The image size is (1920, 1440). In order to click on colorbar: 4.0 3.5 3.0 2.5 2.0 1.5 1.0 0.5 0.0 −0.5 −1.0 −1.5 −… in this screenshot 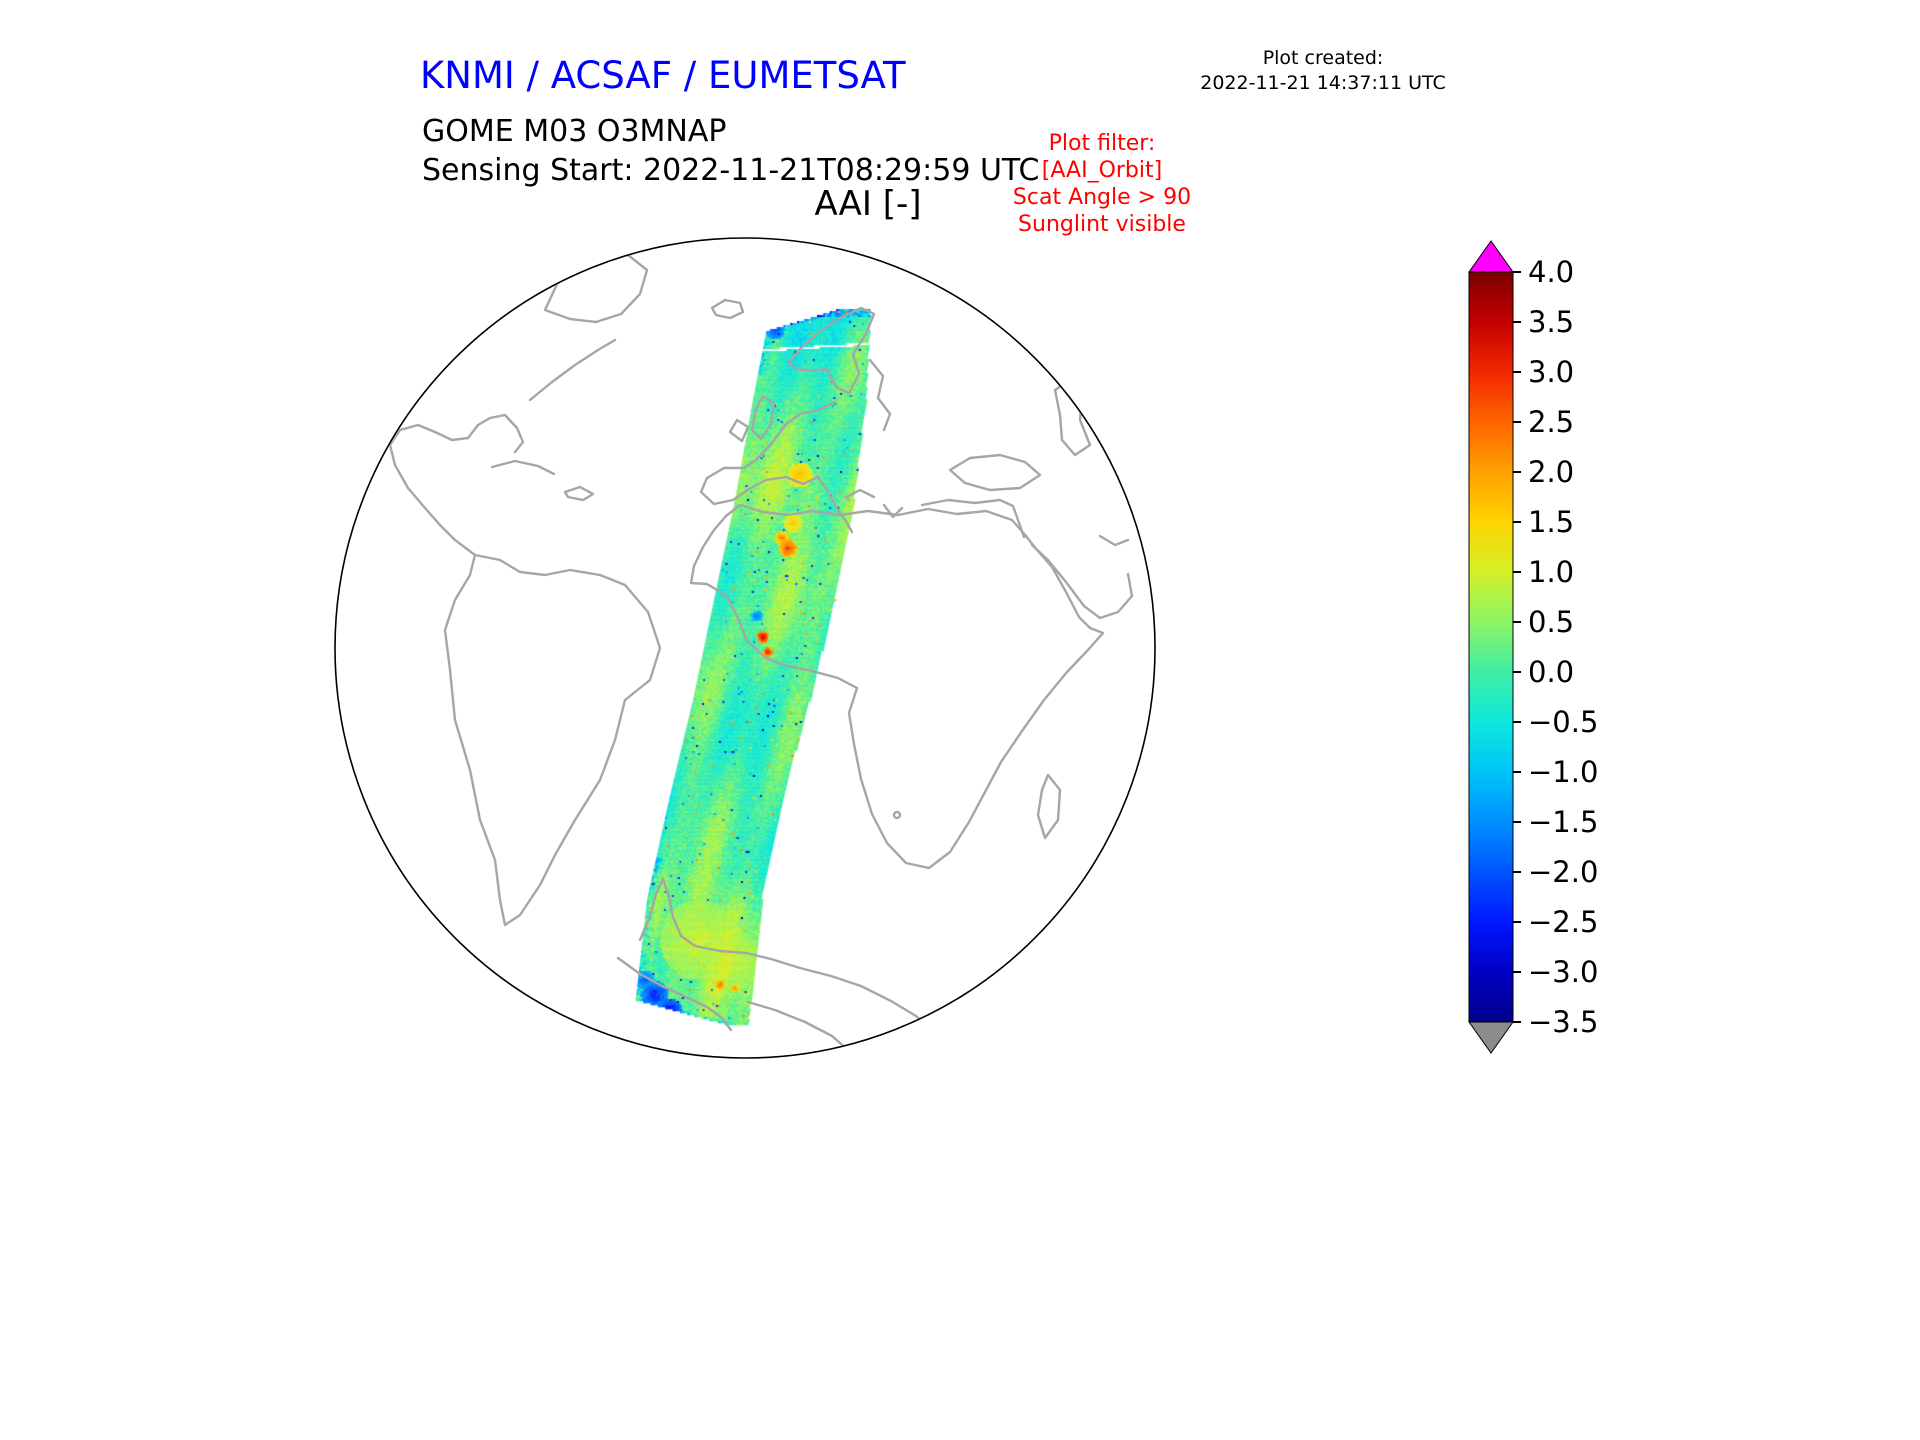, I will do `click(1533, 647)`.